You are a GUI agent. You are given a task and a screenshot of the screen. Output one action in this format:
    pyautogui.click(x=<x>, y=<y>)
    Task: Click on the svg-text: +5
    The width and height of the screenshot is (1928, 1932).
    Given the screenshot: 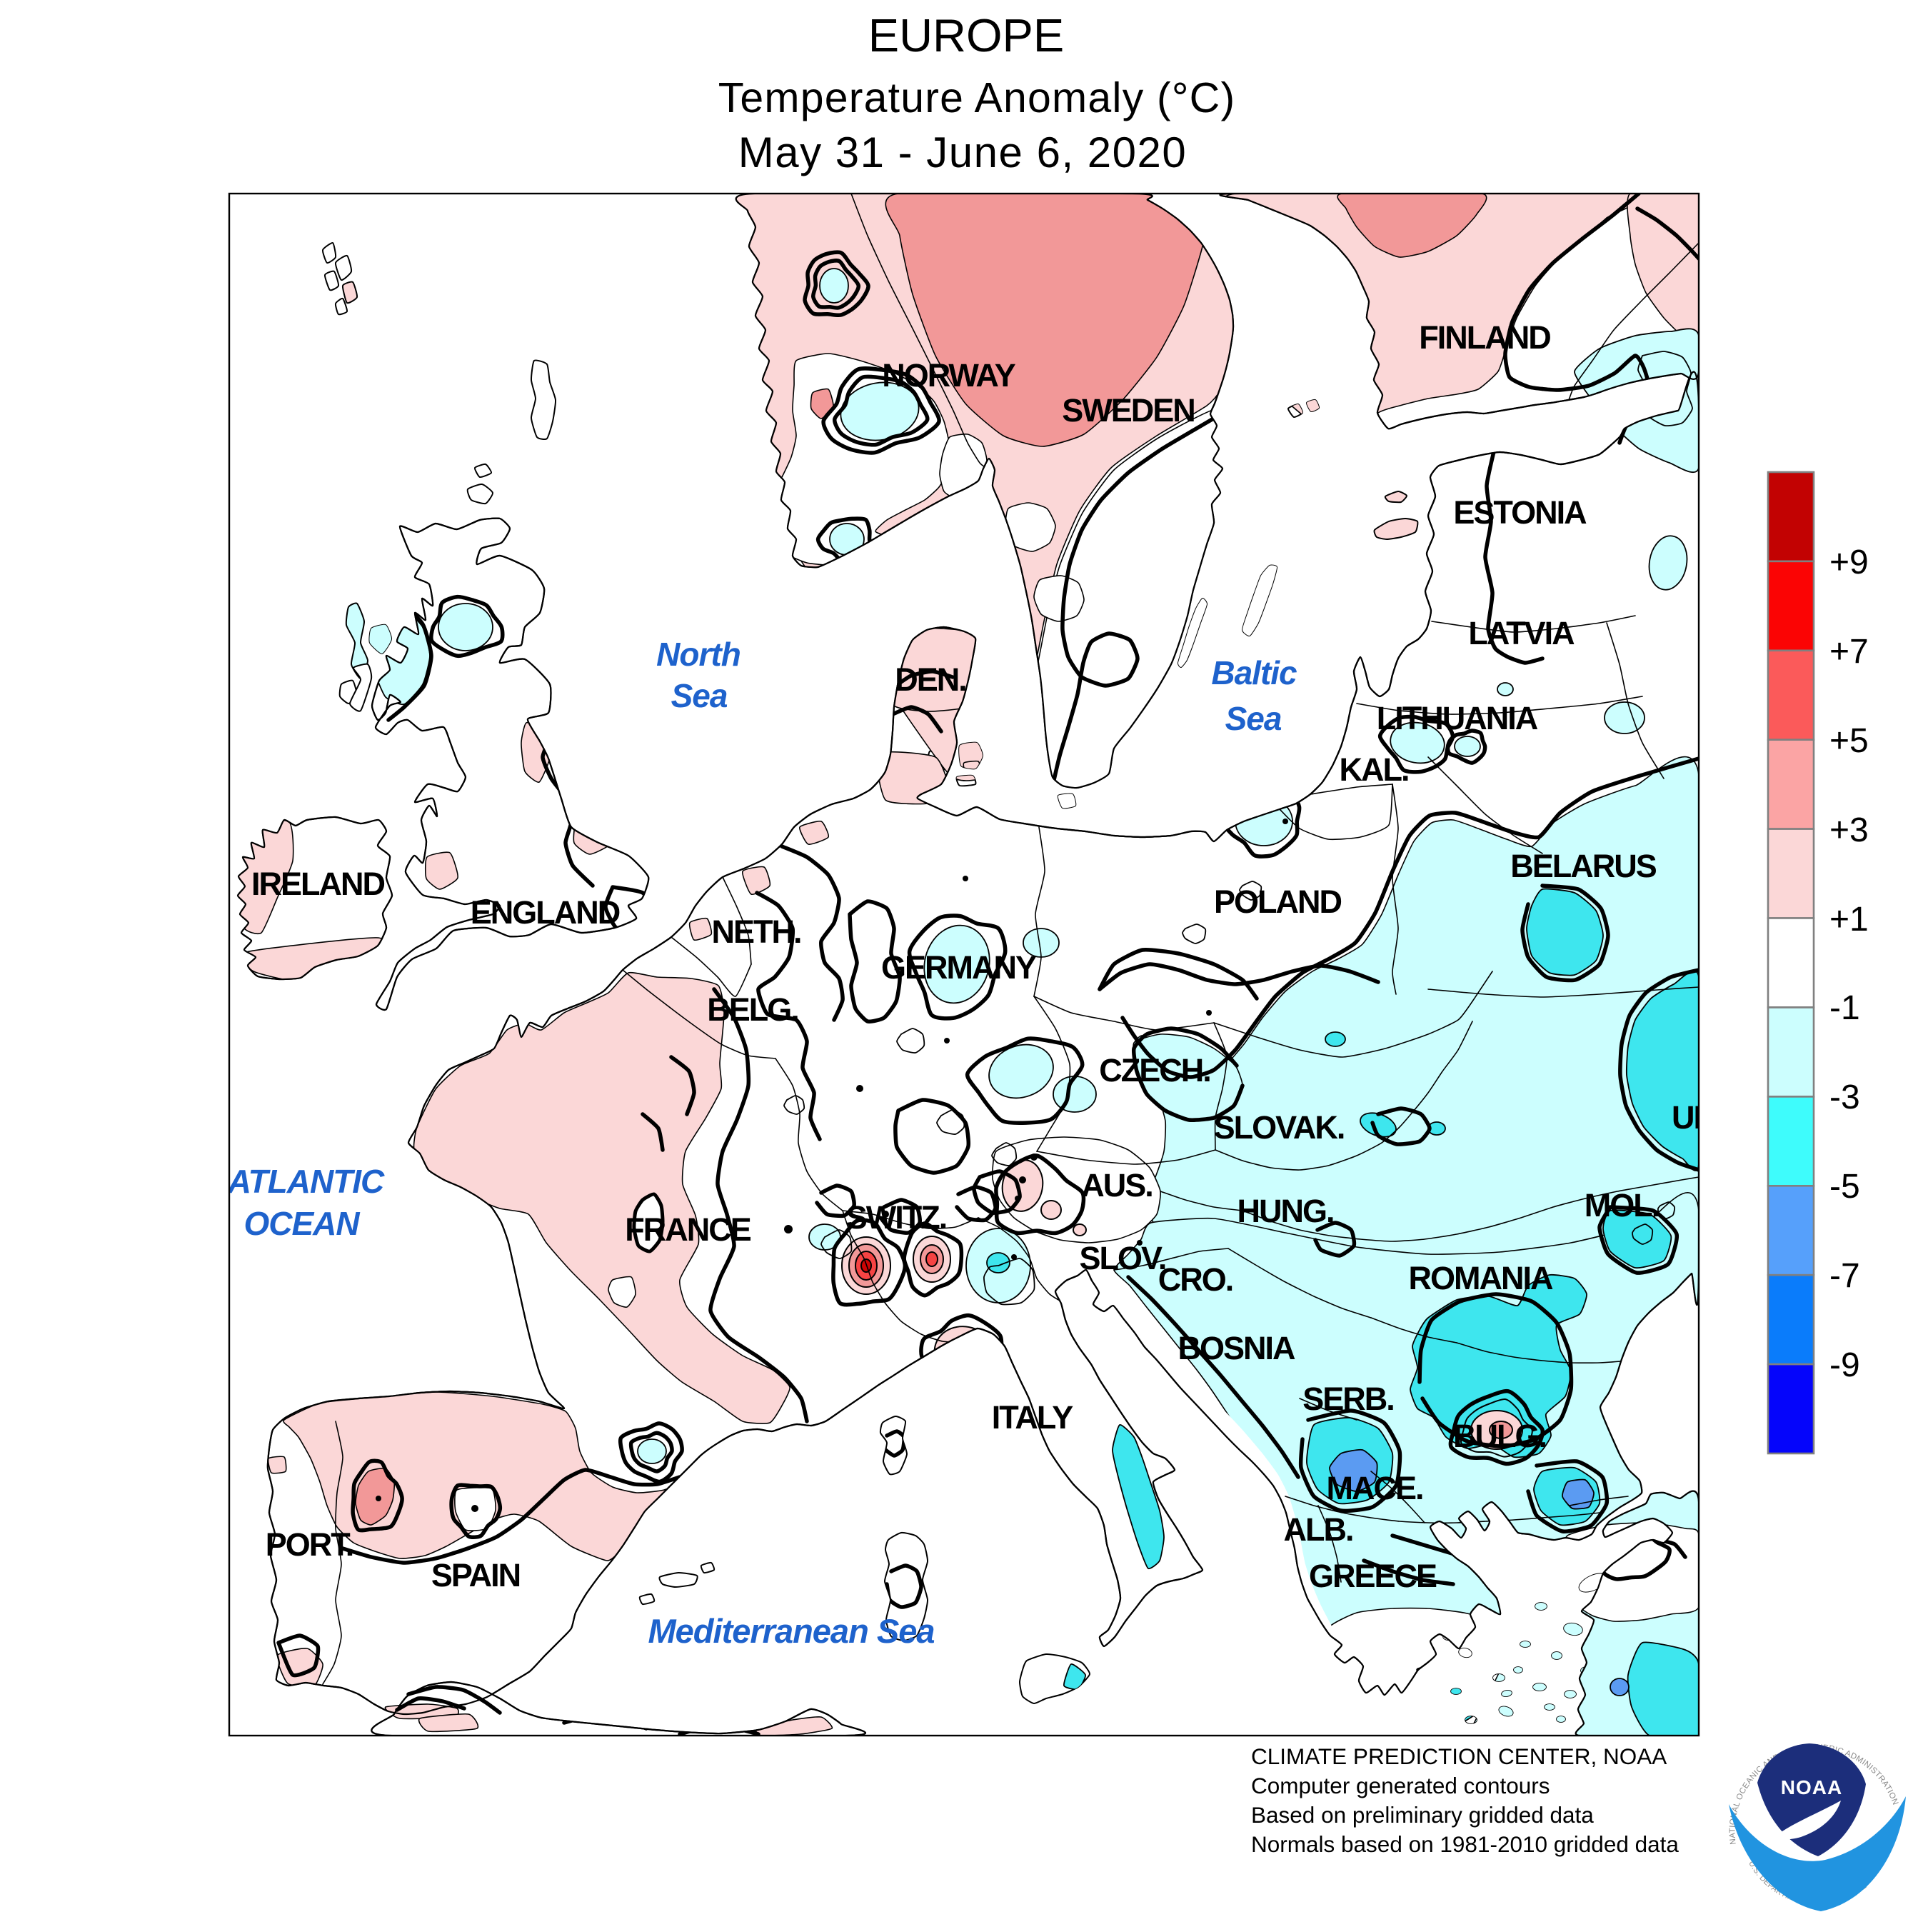 What is the action you would take?
    pyautogui.click(x=1849, y=741)
    